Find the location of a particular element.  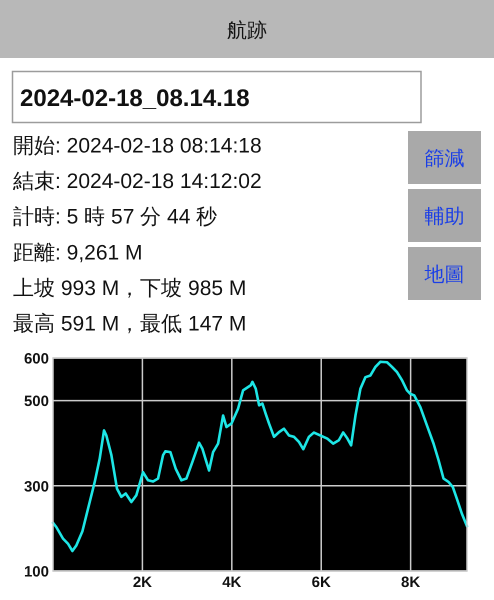

text: 地圖 is located at coordinates (444, 275).